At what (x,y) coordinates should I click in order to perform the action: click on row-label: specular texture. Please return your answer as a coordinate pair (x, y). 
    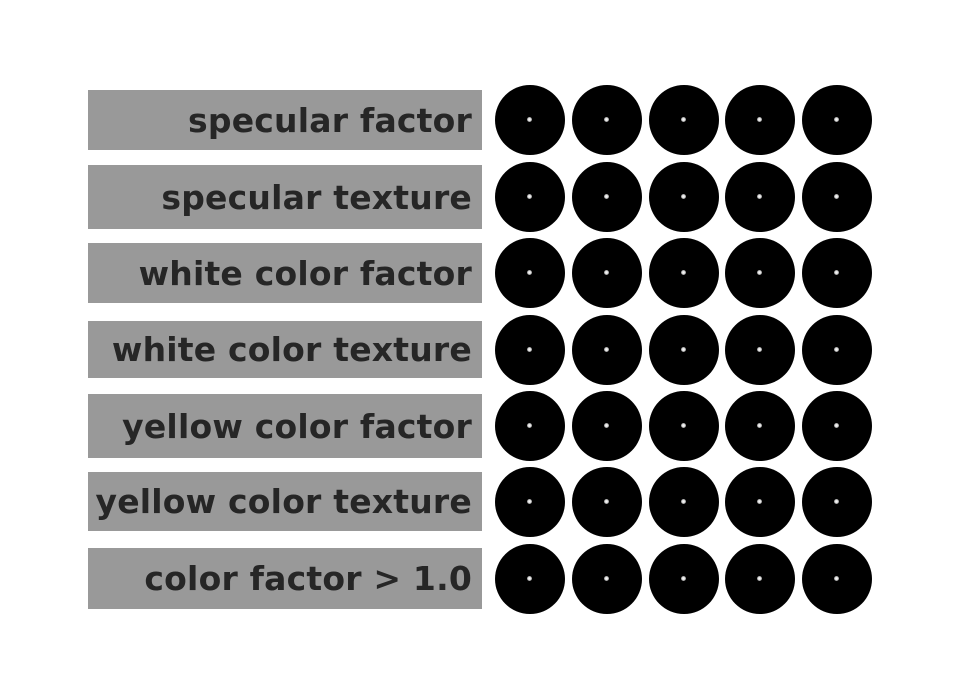
    Looking at the image, I should click on (285, 197).